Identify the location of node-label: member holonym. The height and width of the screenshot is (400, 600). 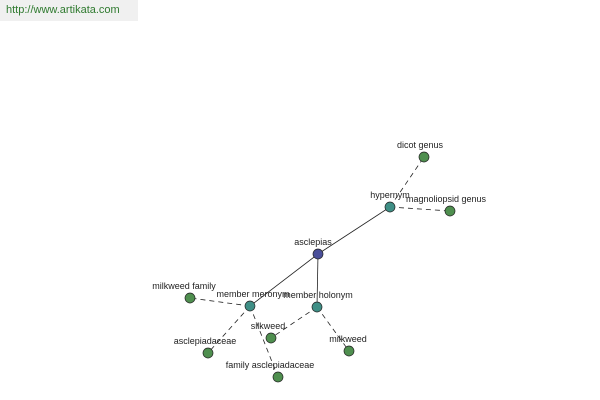
(318, 295).